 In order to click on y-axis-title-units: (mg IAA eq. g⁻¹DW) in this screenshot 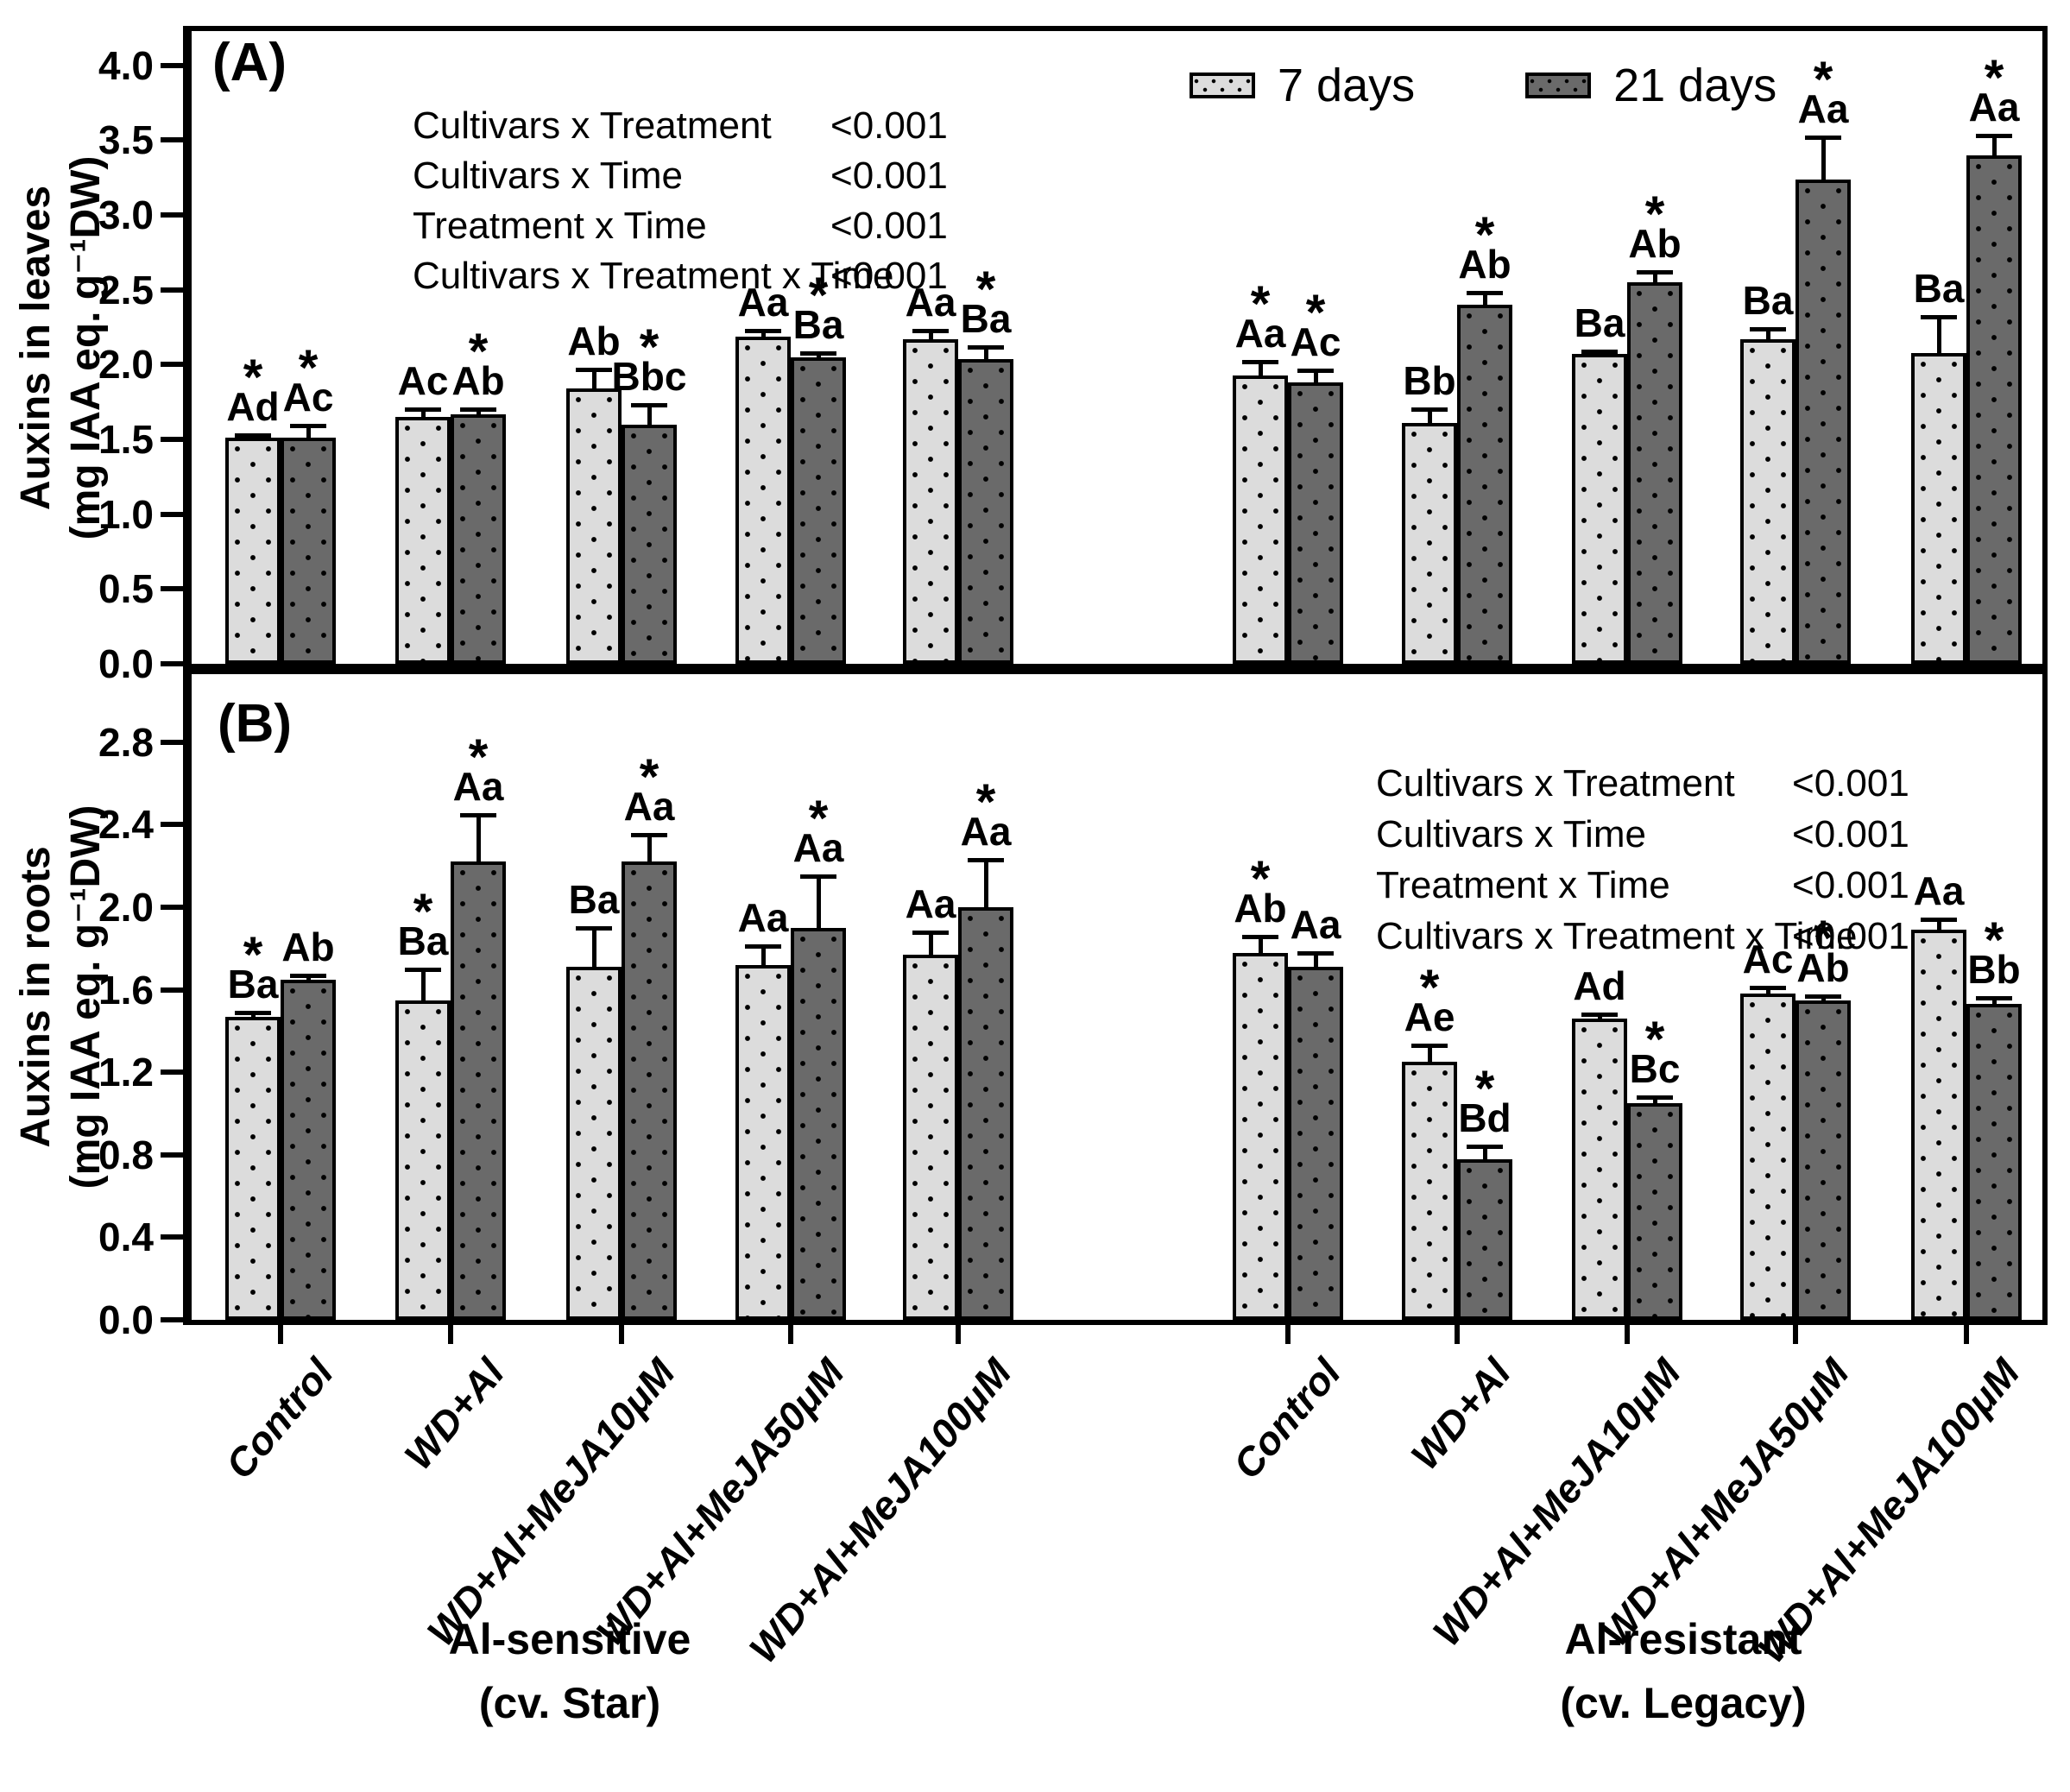, I will do `click(86, 347)`.